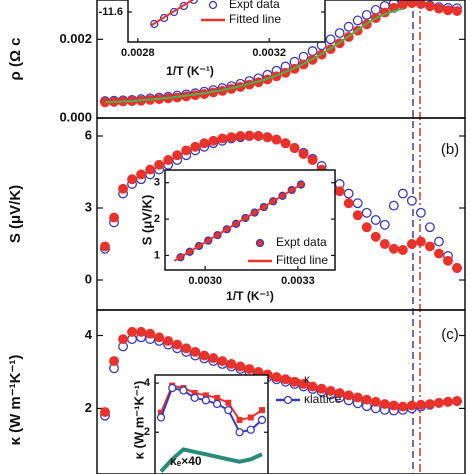  What do you see at coordinates (157, 219) in the screenshot?
I see `y-tick-label: 2` at bounding box center [157, 219].